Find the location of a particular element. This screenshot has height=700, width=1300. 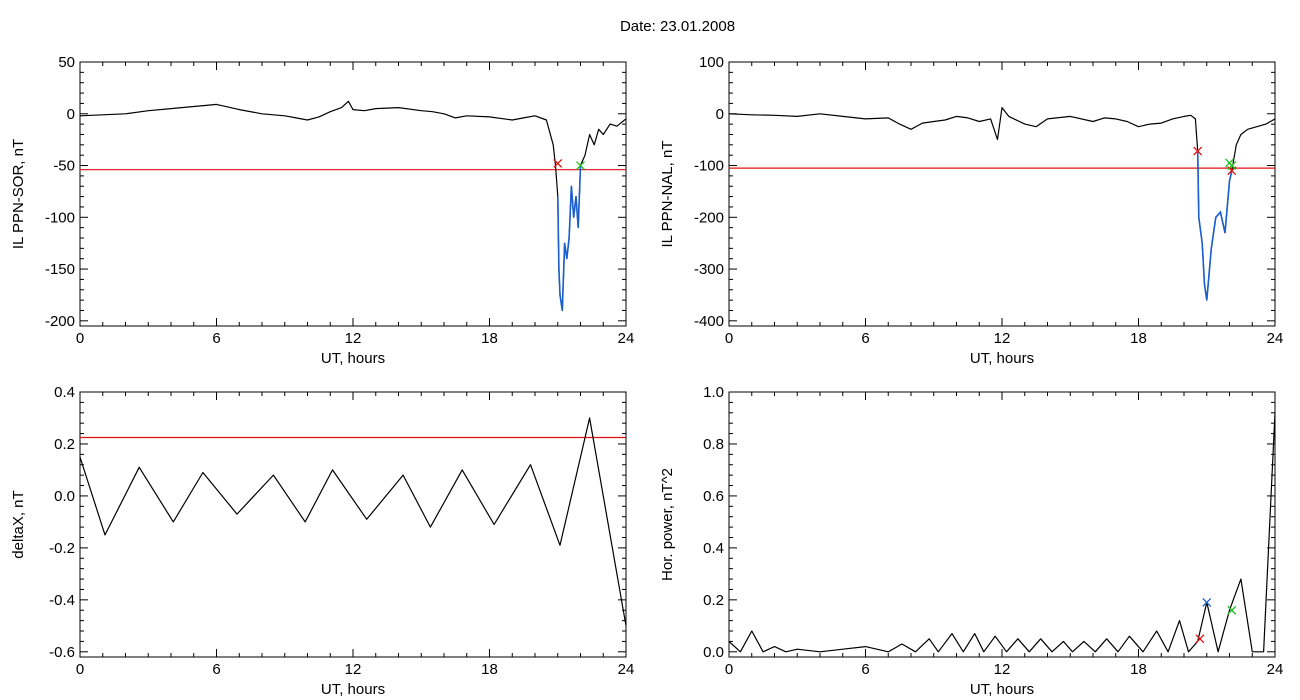

sor-x-tick-label: 18 is located at coordinates (489, 338).